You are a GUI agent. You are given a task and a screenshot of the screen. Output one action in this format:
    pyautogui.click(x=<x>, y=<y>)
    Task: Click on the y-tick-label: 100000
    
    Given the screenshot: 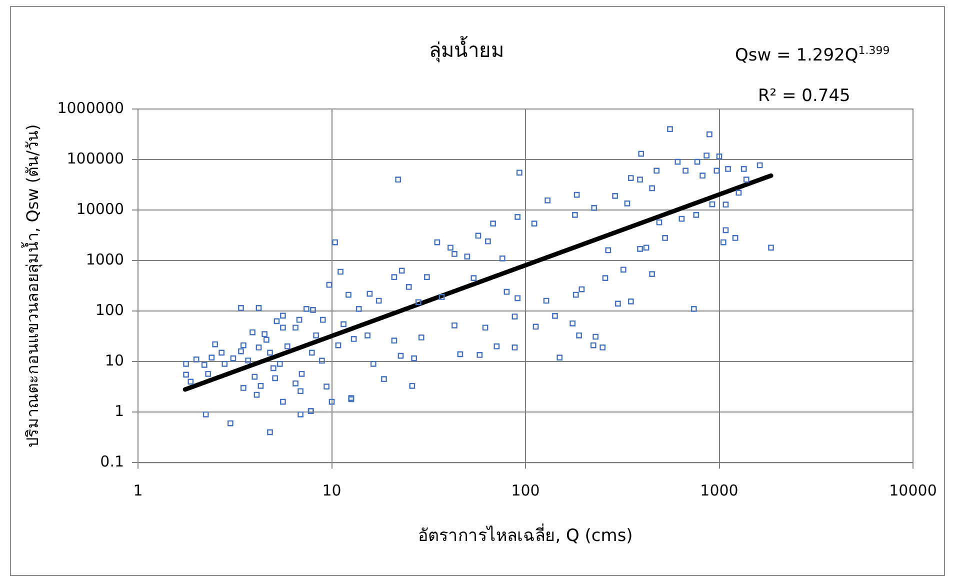 What is the action you would take?
    pyautogui.click(x=95, y=158)
    